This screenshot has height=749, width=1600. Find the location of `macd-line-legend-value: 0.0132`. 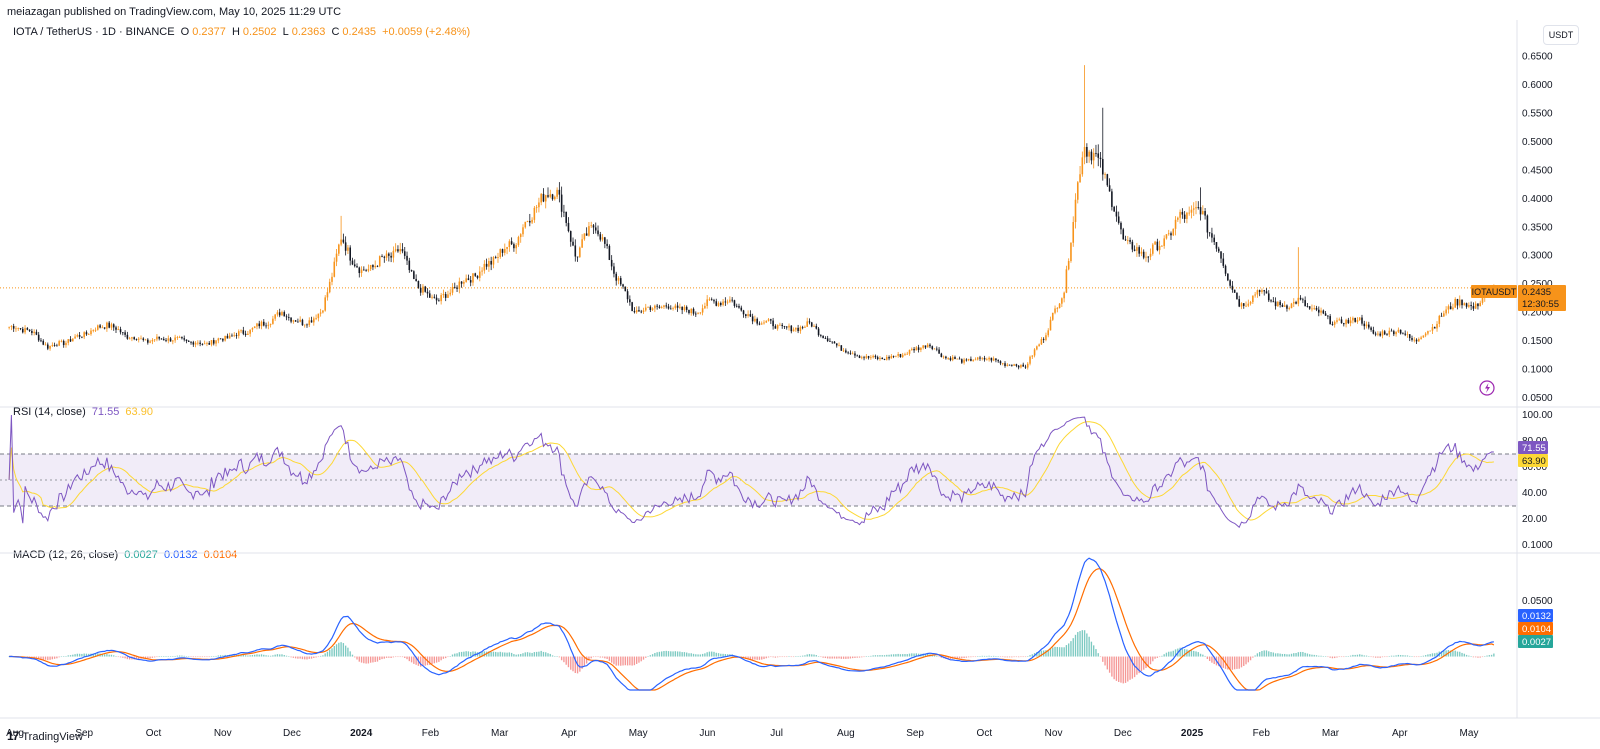

macd-line-legend-value: 0.0132 is located at coordinates (180, 555).